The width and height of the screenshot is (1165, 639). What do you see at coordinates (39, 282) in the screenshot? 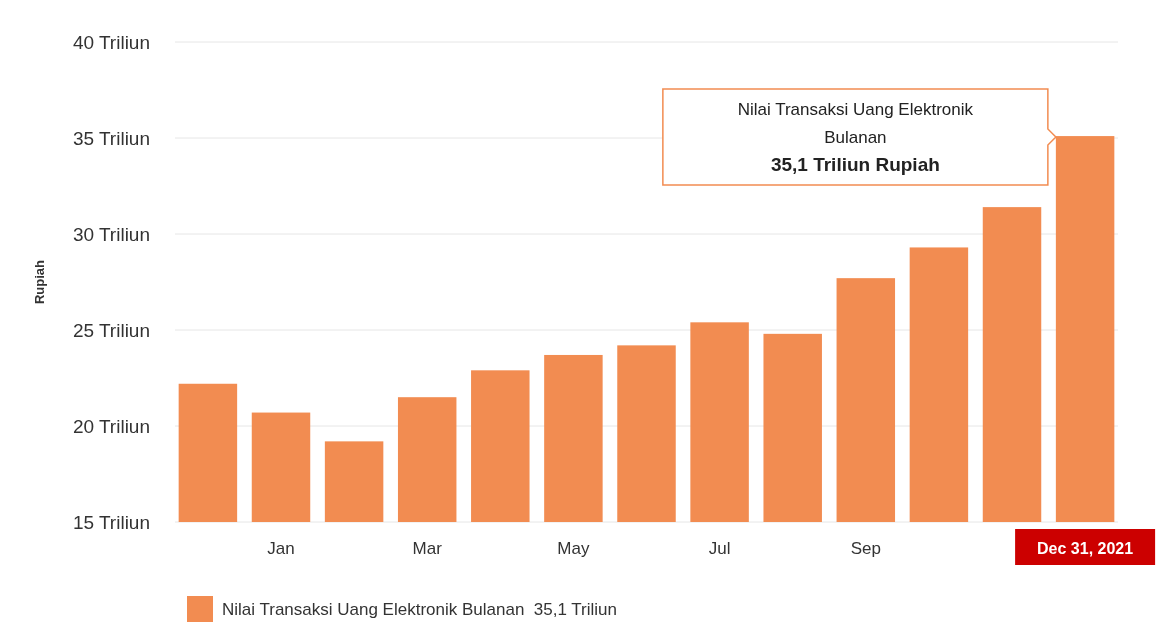
I see `y-axis-title: Rupiah` at bounding box center [39, 282].